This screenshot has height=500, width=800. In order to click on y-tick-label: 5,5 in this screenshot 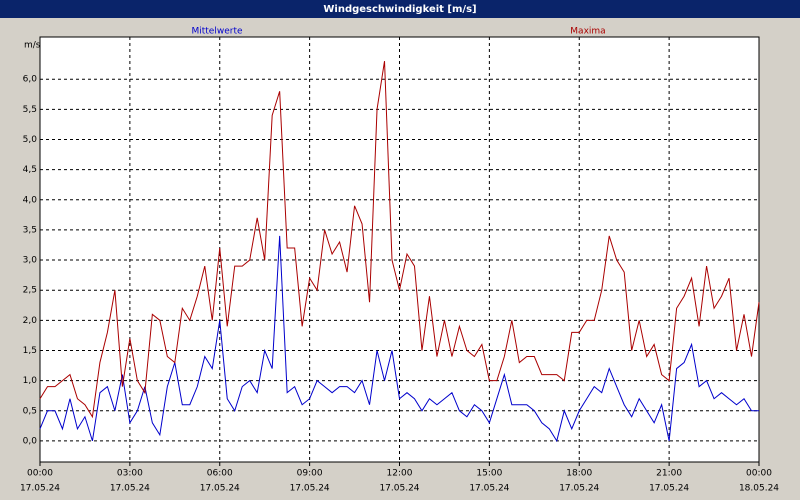, I will do `click(30, 110)`.